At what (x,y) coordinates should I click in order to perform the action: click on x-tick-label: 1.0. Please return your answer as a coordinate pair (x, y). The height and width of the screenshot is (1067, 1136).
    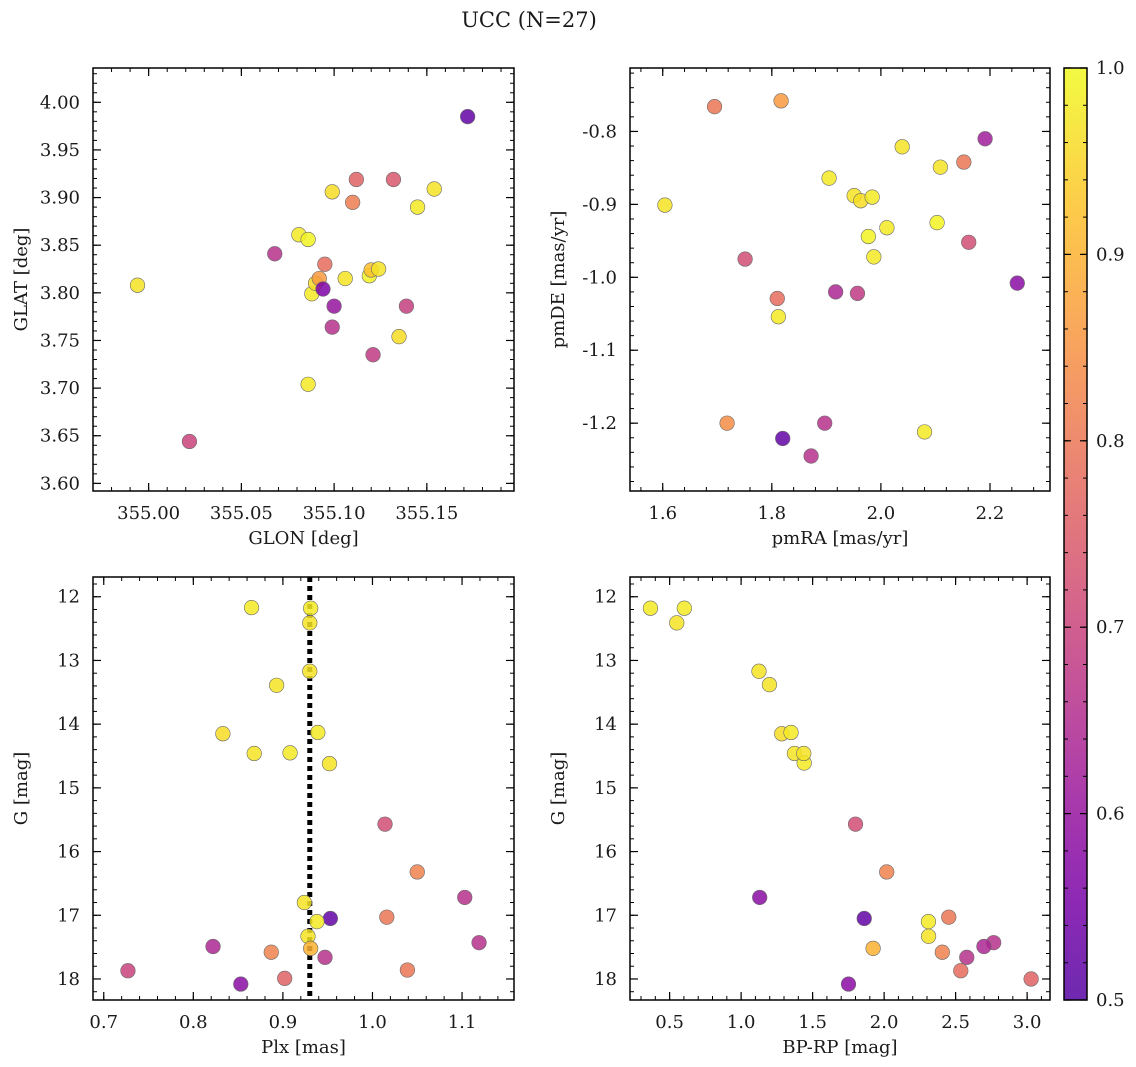
    Looking at the image, I should click on (372, 1022).